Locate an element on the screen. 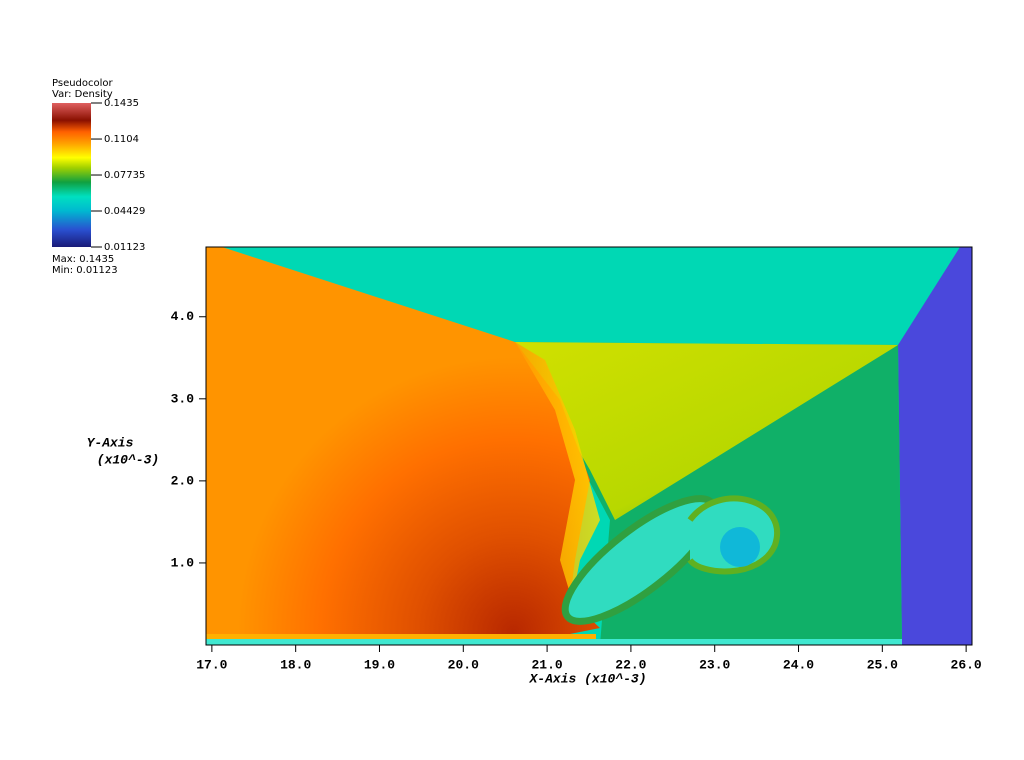  colorbar-tick-label: 0.1435 is located at coordinates (121, 103).